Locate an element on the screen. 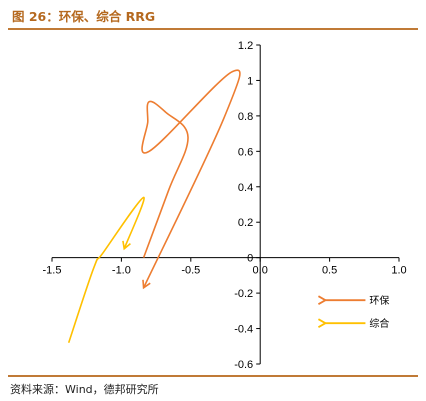 Image resolution: width=426 pixels, height=401 pixels. y-tick-label: -0.6 is located at coordinates (243, 365).